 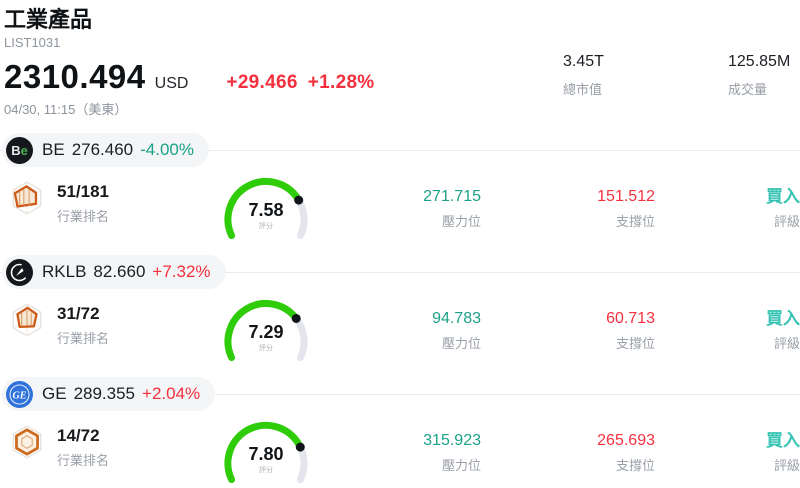 I want to click on score-value: 7.80, so click(x=266, y=454).